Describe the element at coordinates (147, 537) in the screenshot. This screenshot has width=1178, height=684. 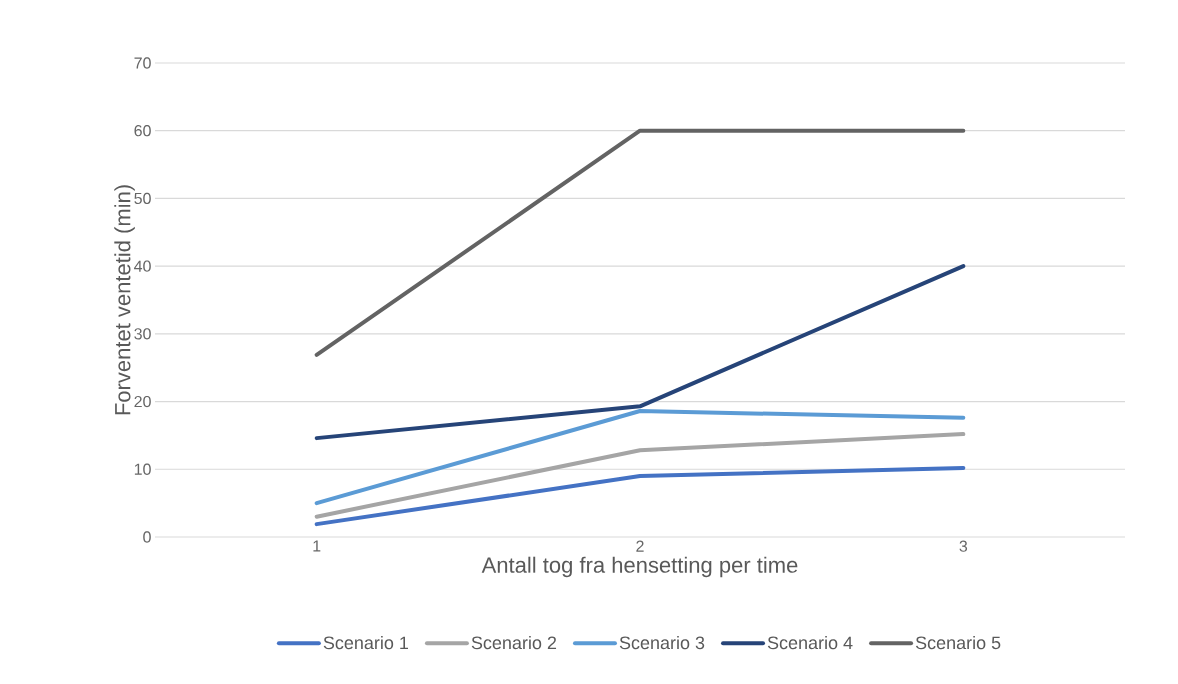
I see `y-tick-label: 0` at that location.